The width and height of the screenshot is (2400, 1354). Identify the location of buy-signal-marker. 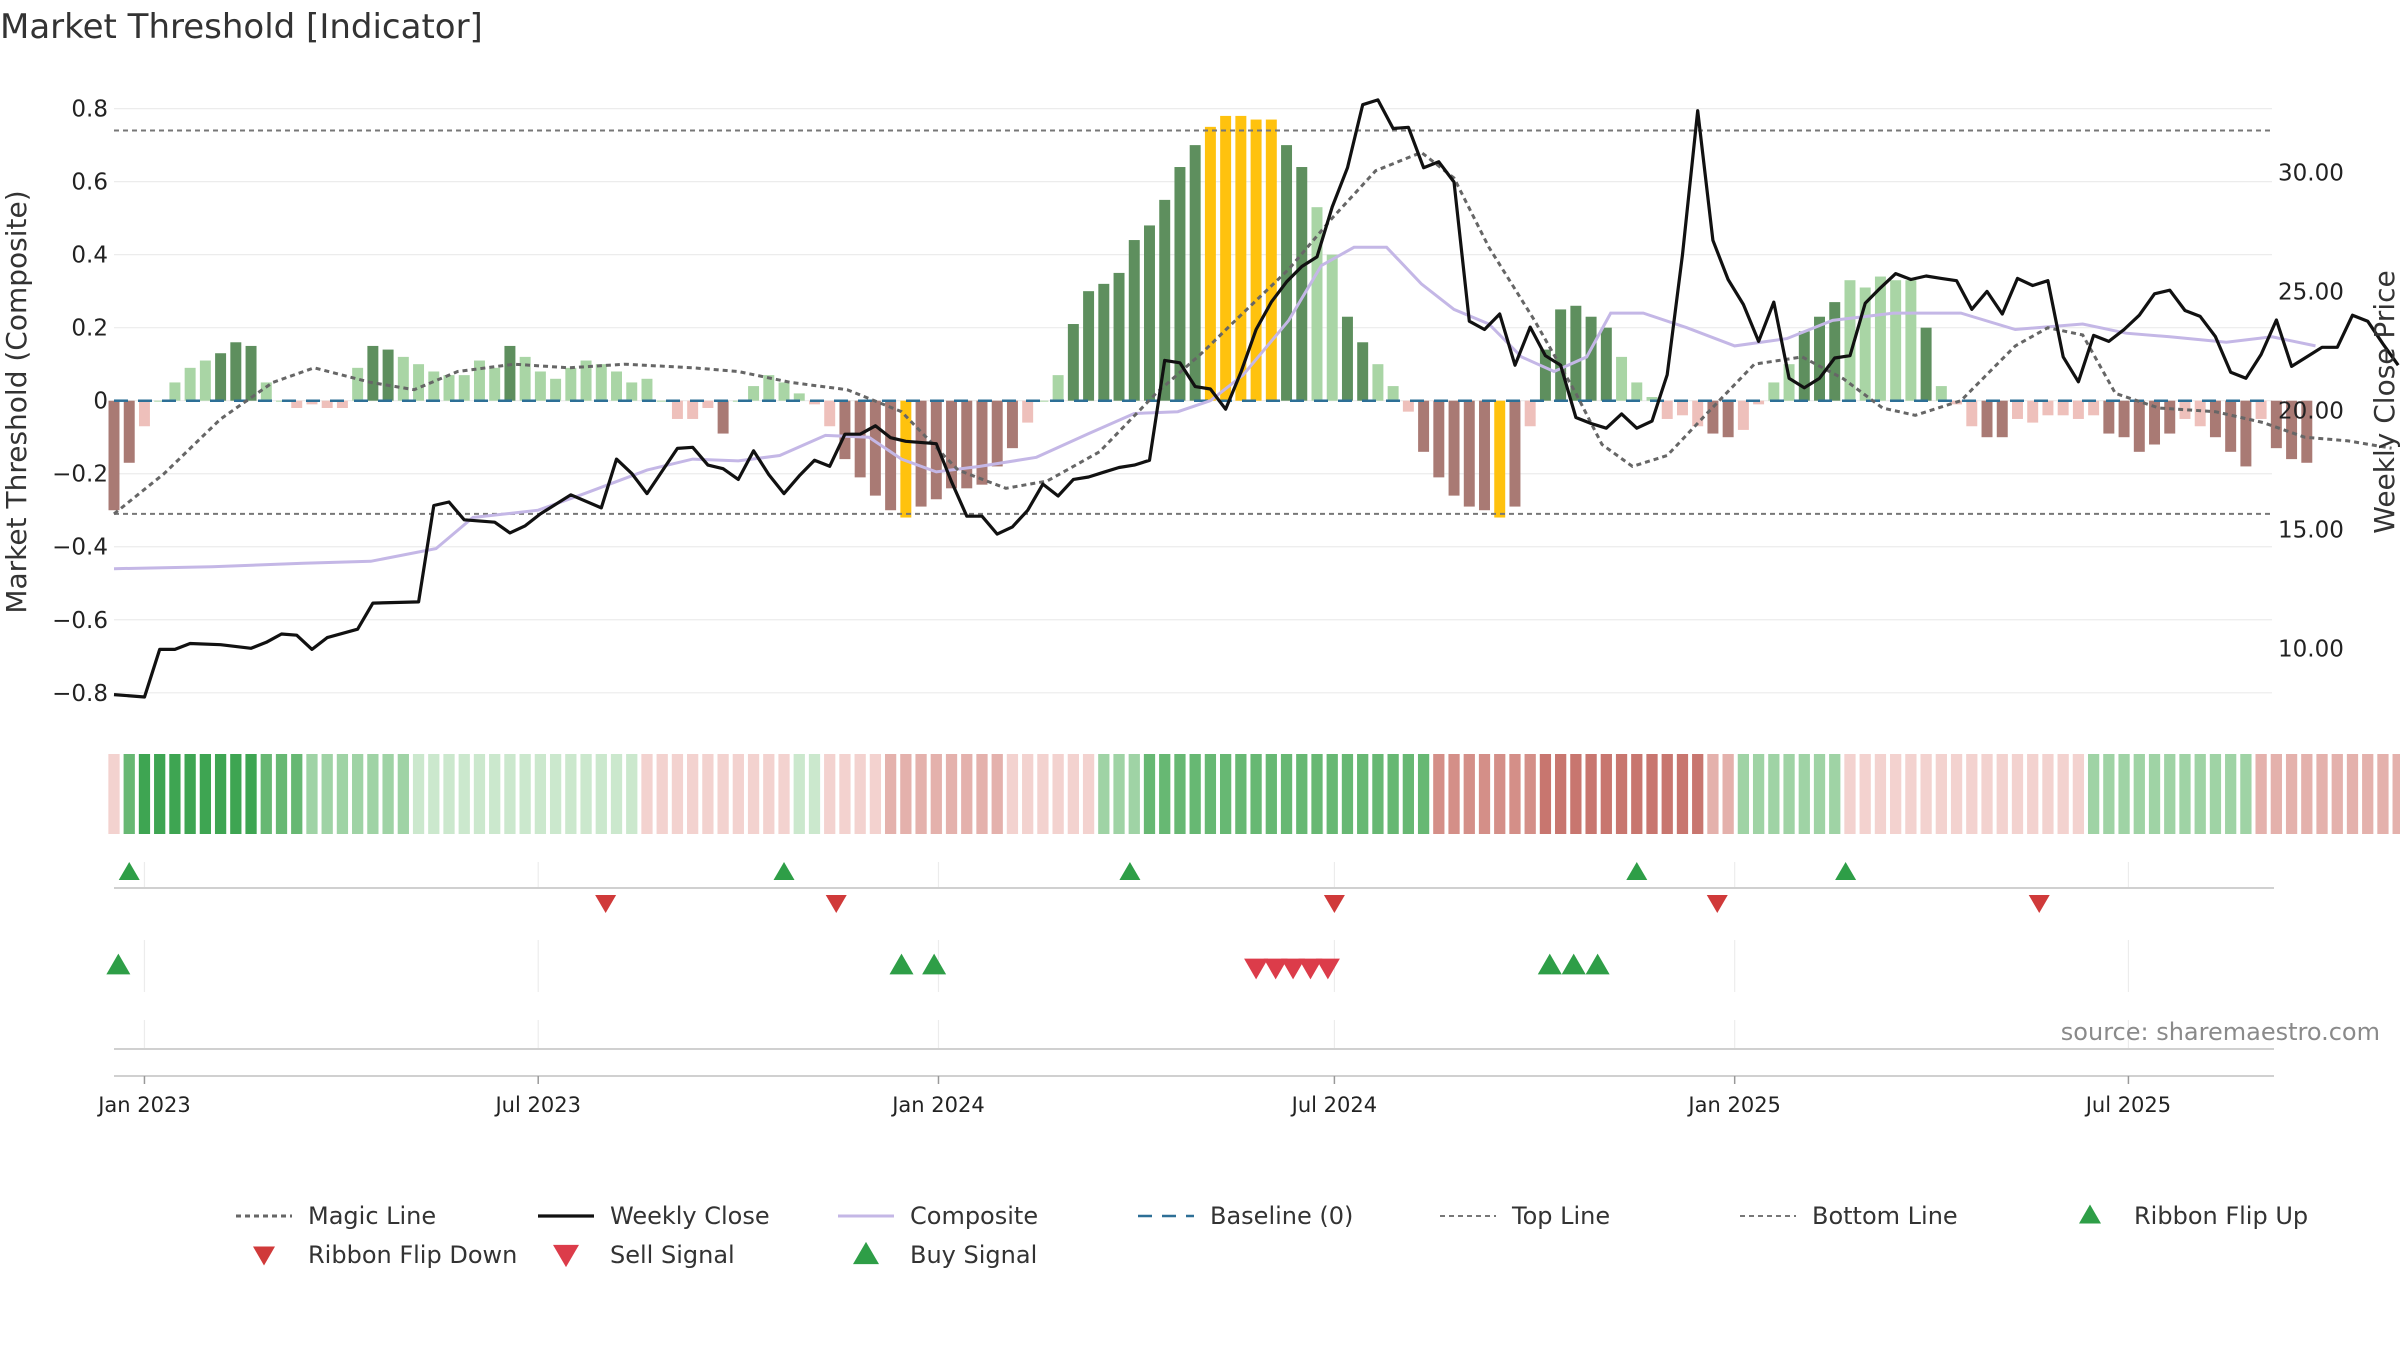
(1549, 964).